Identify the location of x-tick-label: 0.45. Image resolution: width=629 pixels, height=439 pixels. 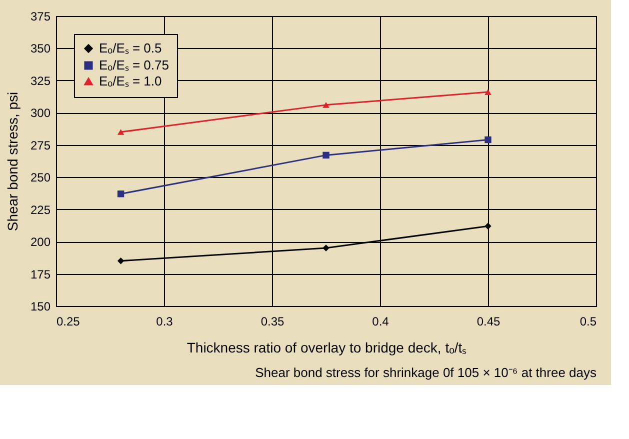
(488, 321).